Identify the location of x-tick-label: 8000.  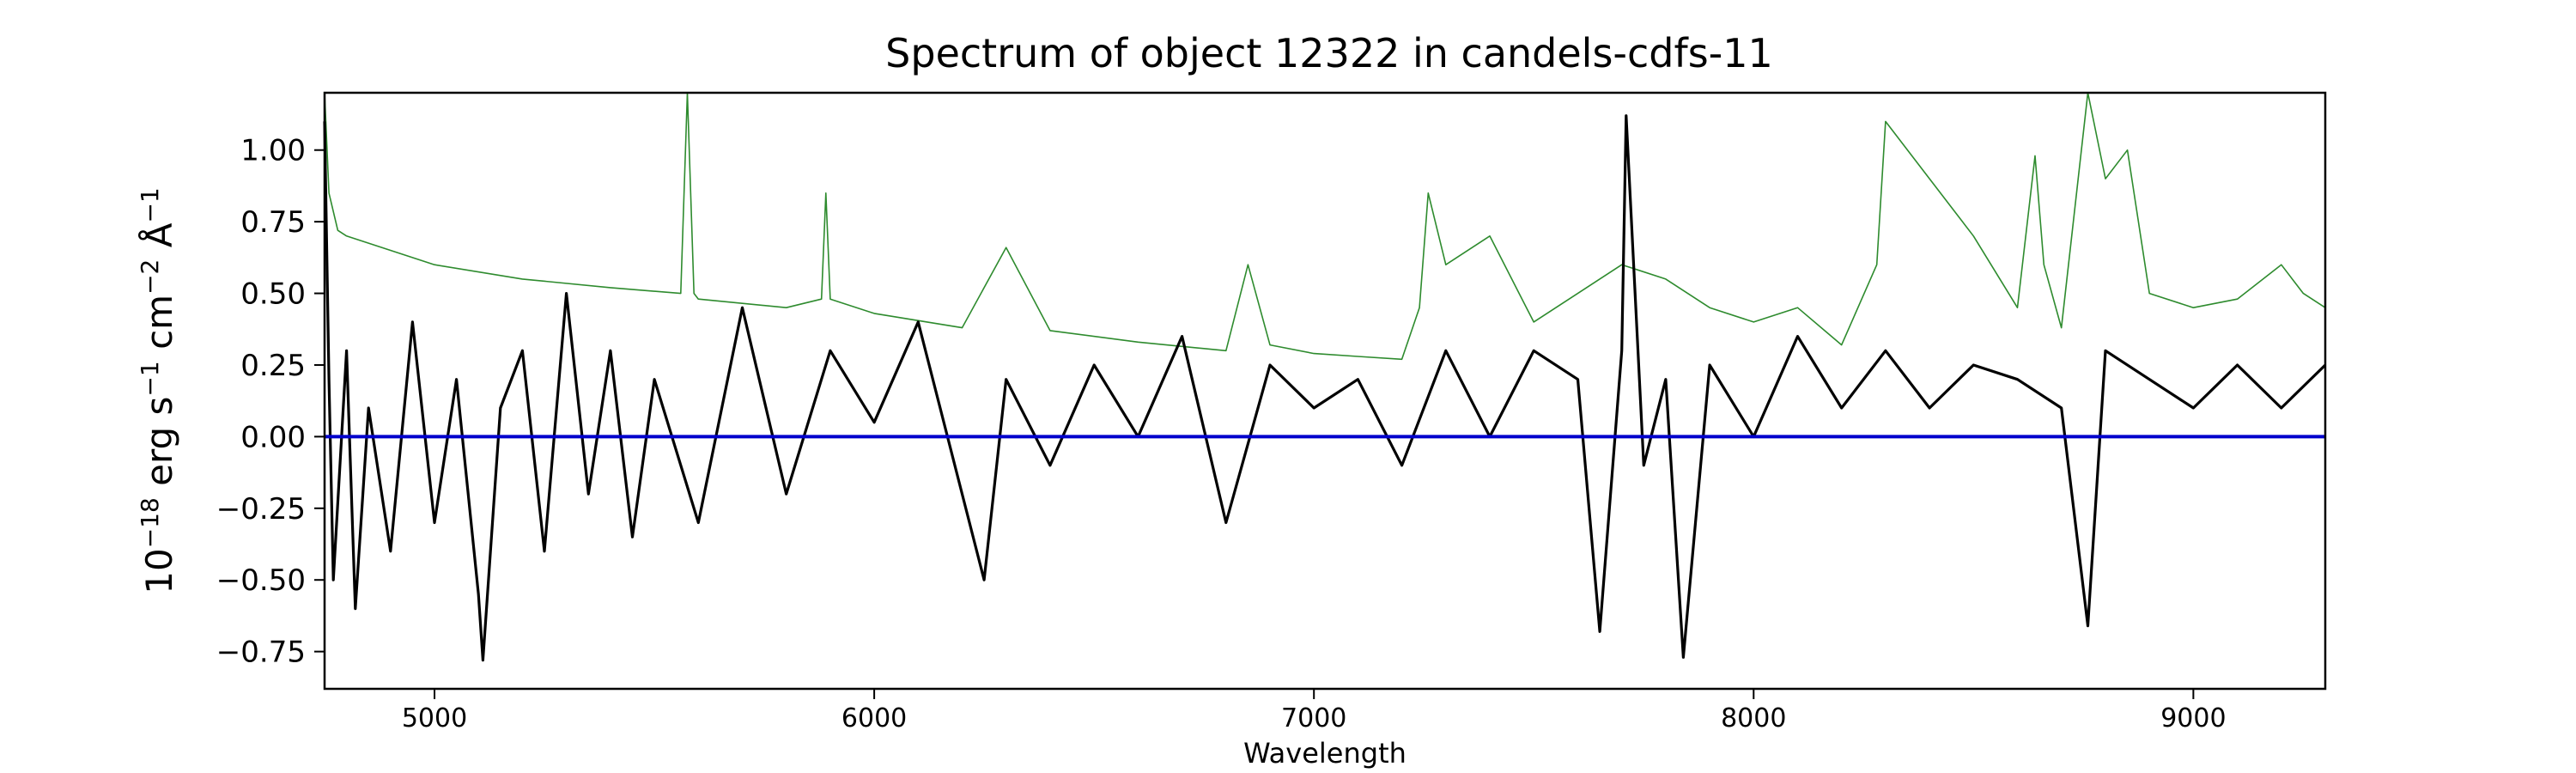
(1753, 718).